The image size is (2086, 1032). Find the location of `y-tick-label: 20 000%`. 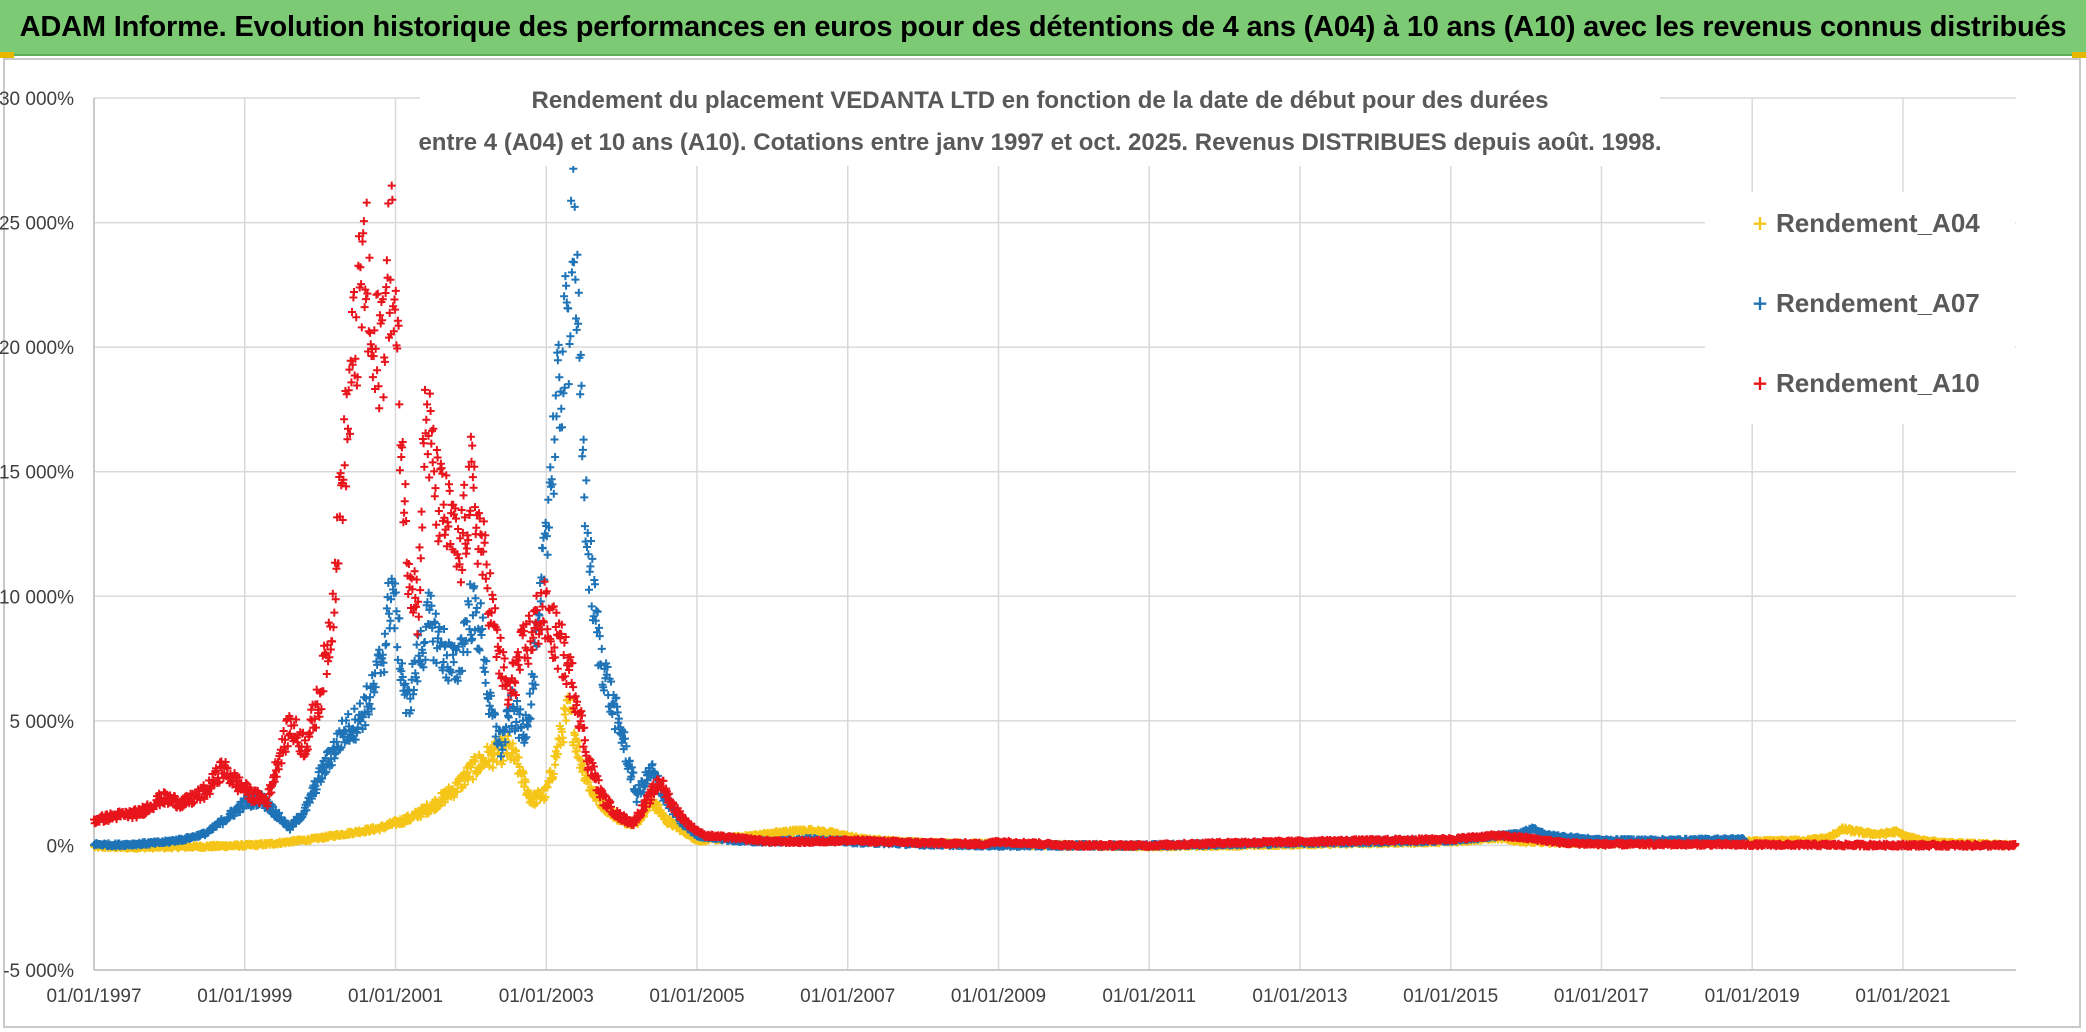

y-tick-label: 20 000% is located at coordinates (37, 348).